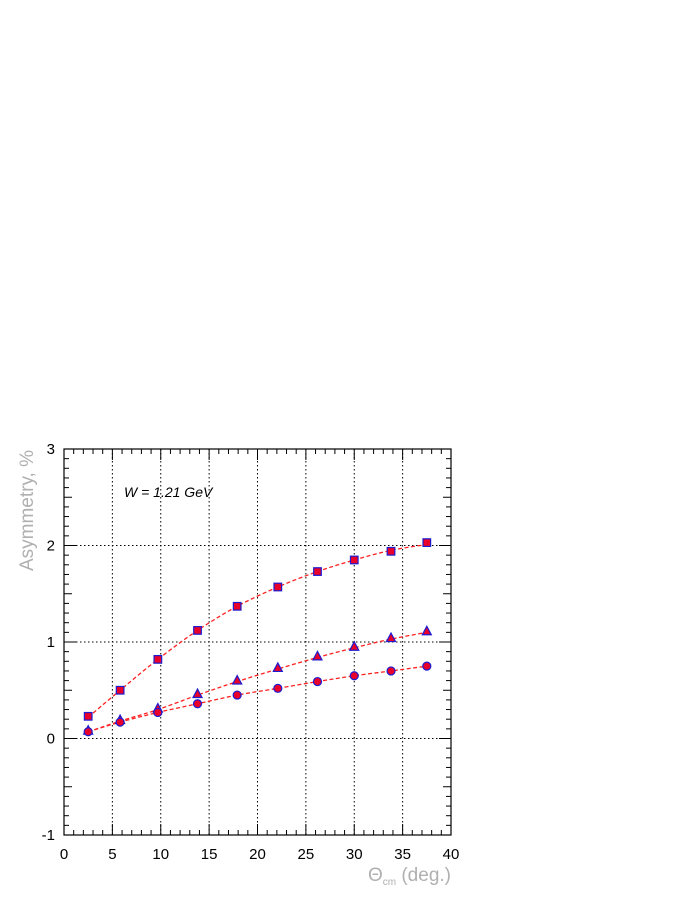 The width and height of the screenshot is (695, 900). Describe the element at coordinates (169, 492) in the screenshot. I see `energy-annotation: W = 1.21 GeV` at that location.